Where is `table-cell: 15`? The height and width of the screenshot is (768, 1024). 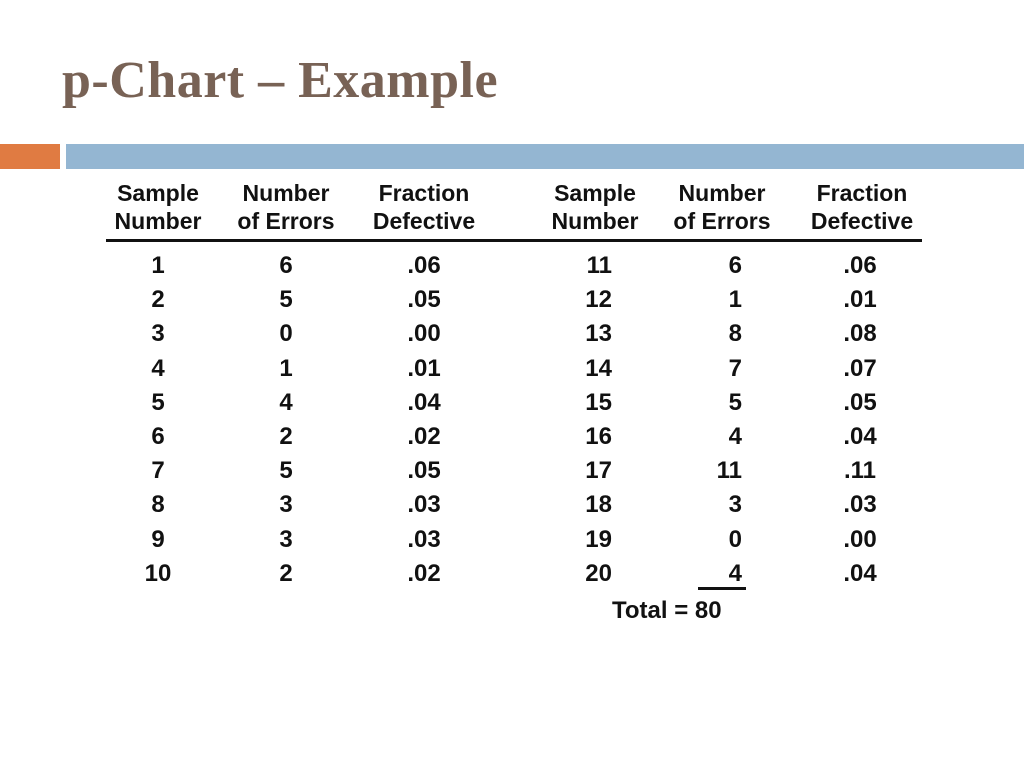
table-cell: 15 is located at coordinates (598, 402).